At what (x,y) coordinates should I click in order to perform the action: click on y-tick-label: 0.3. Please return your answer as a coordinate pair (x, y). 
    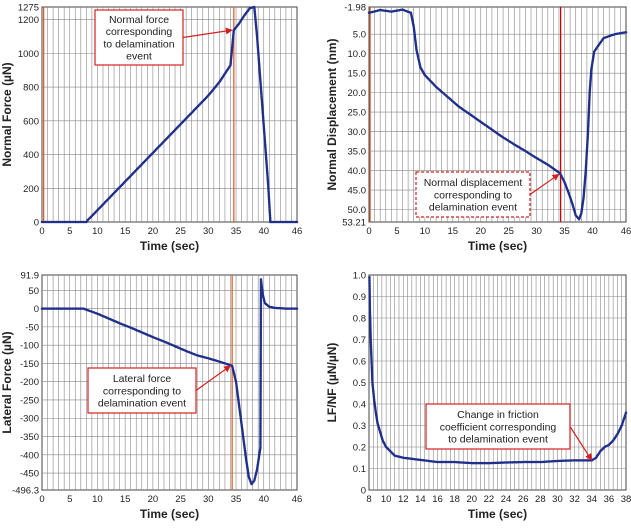
    Looking at the image, I should click on (359, 426).